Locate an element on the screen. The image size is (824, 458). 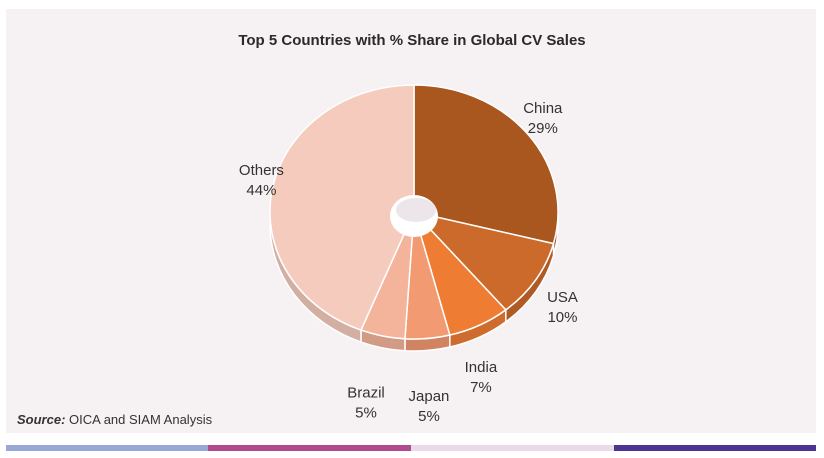
pie-slice-china is located at coordinates (486, 164).